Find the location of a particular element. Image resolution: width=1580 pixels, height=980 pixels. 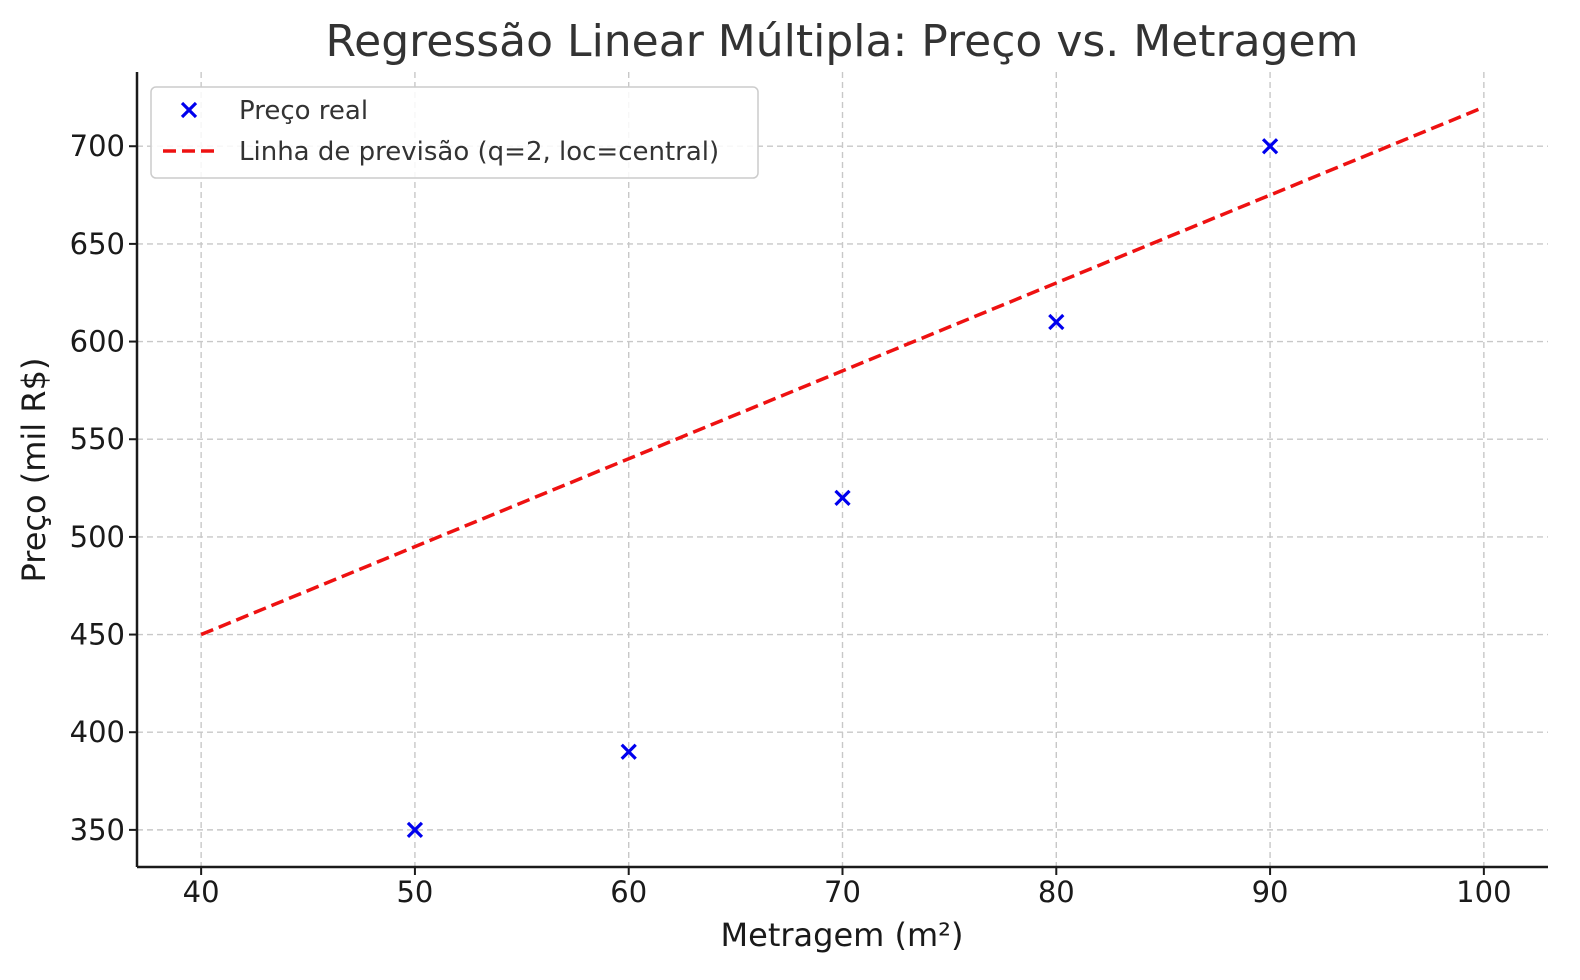

x-axis-label: Metragem (m²) is located at coordinates (842, 935).